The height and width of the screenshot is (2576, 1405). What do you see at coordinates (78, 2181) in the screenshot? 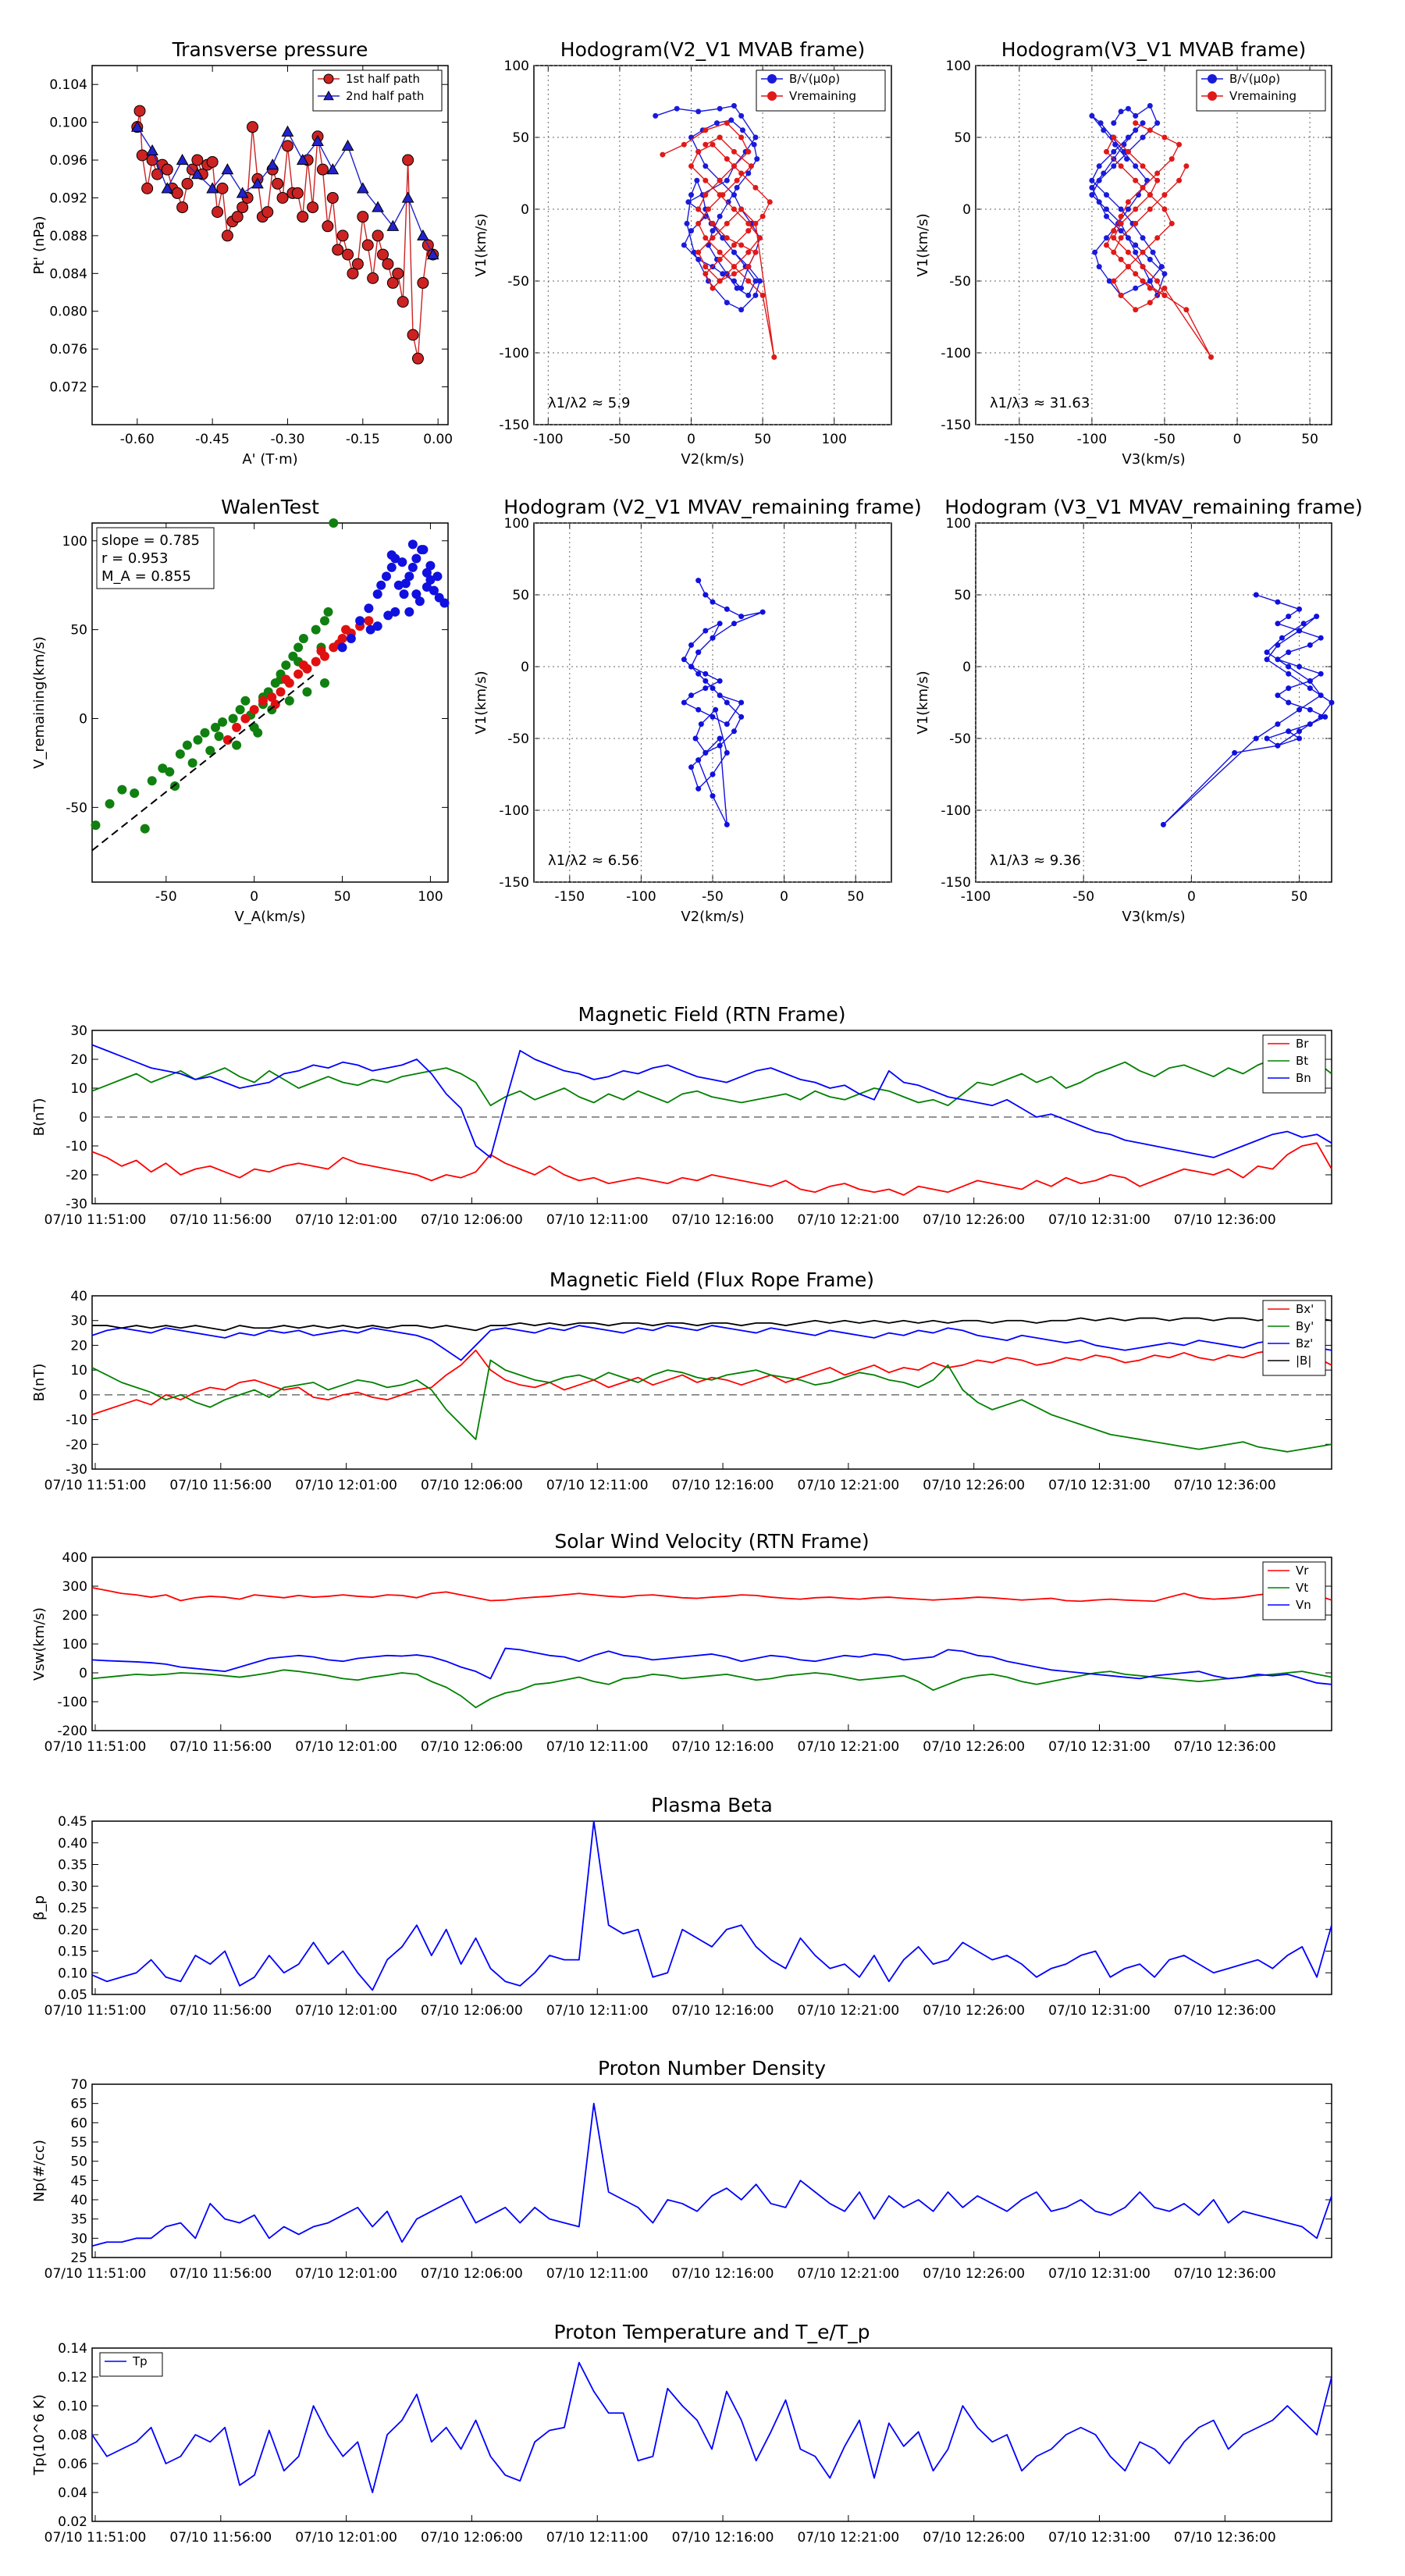
I see `np-ytick-label: 45` at bounding box center [78, 2181].